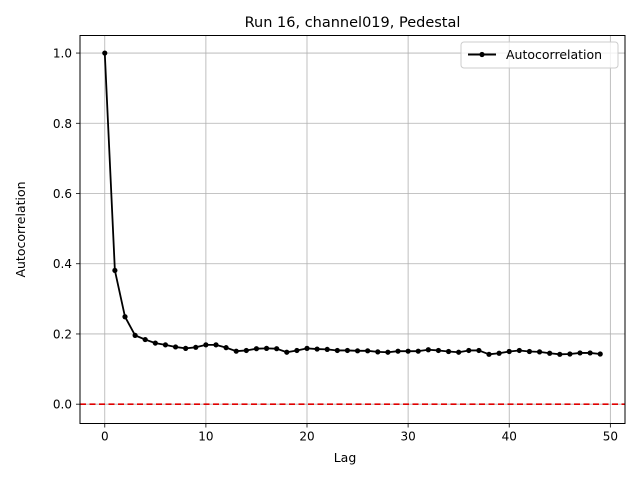 Image resolution: width=640 pixels, height=480 pixels. Describe the element at coordinates (509, 437) in the screenshot. I see `x-tick-label: 40` at that location.